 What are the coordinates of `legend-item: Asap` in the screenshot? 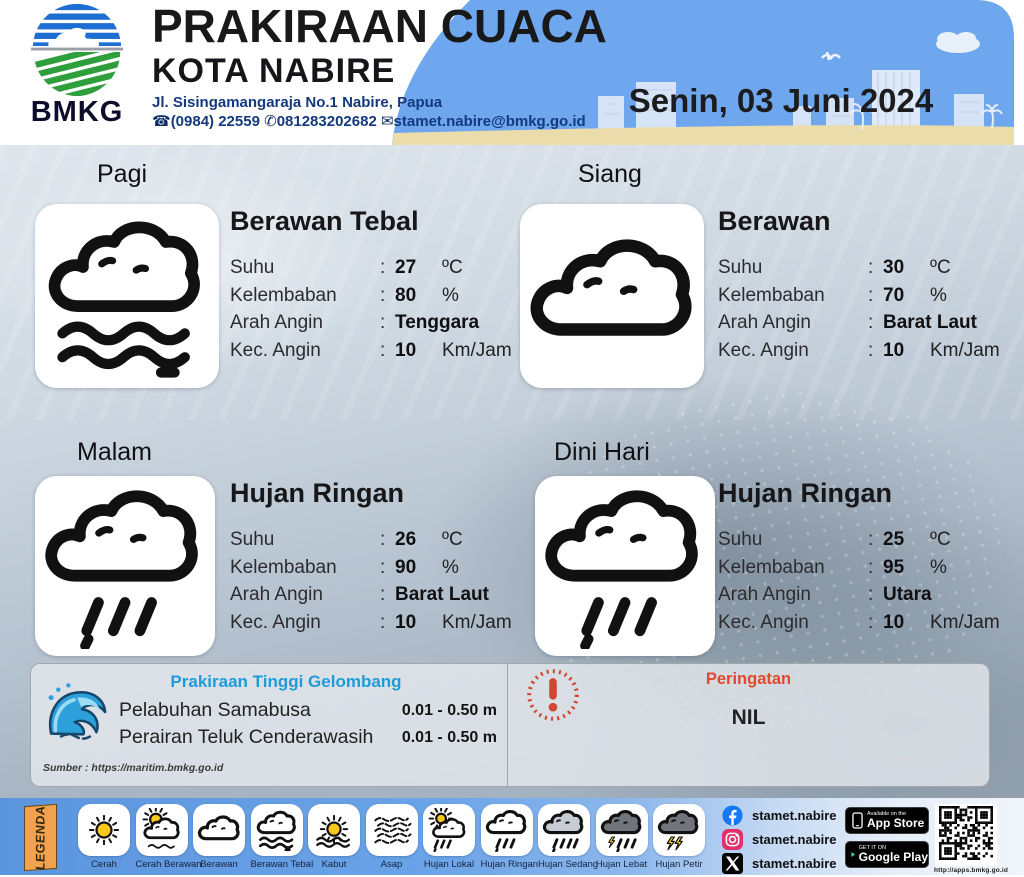 It's located at (391, 837).